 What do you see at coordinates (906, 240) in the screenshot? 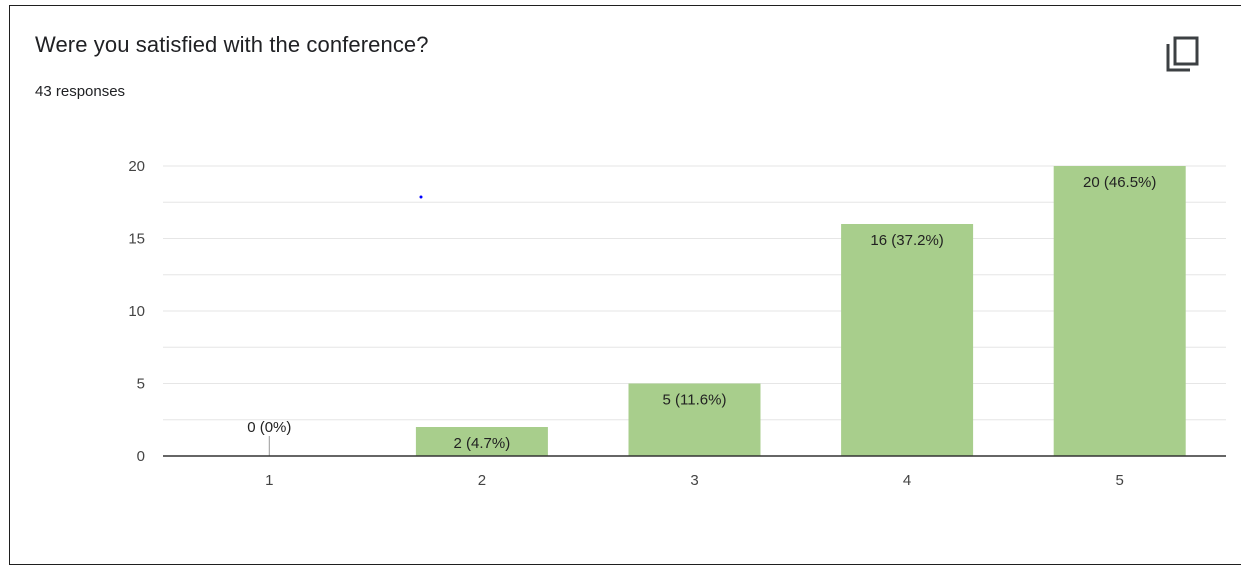
I see `data-label: 16 (37.2%)` at bounding box center [906, 240].